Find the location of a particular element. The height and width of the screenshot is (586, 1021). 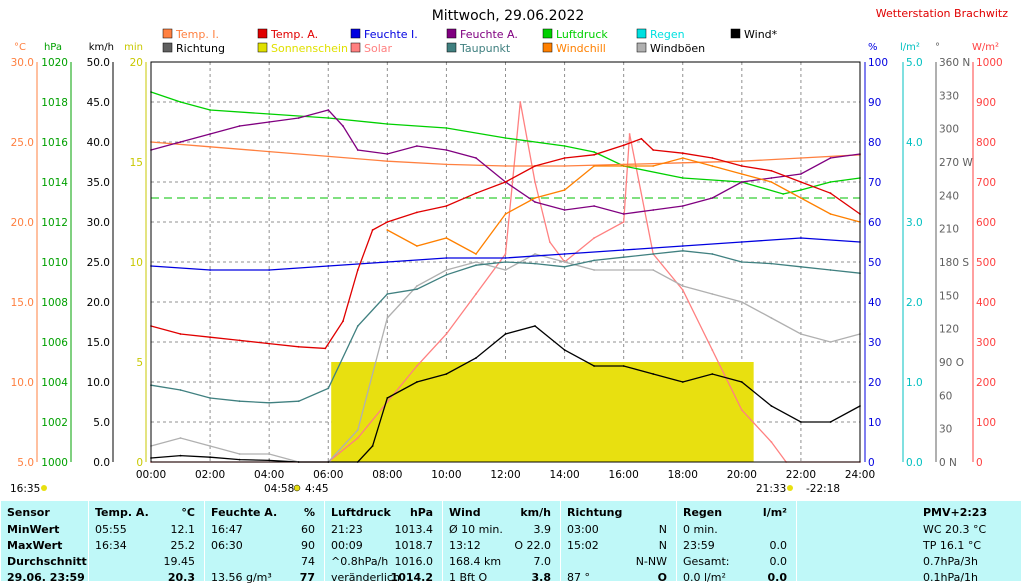

table-cell-value: O 22.0 is located at coordinates (532, 545).